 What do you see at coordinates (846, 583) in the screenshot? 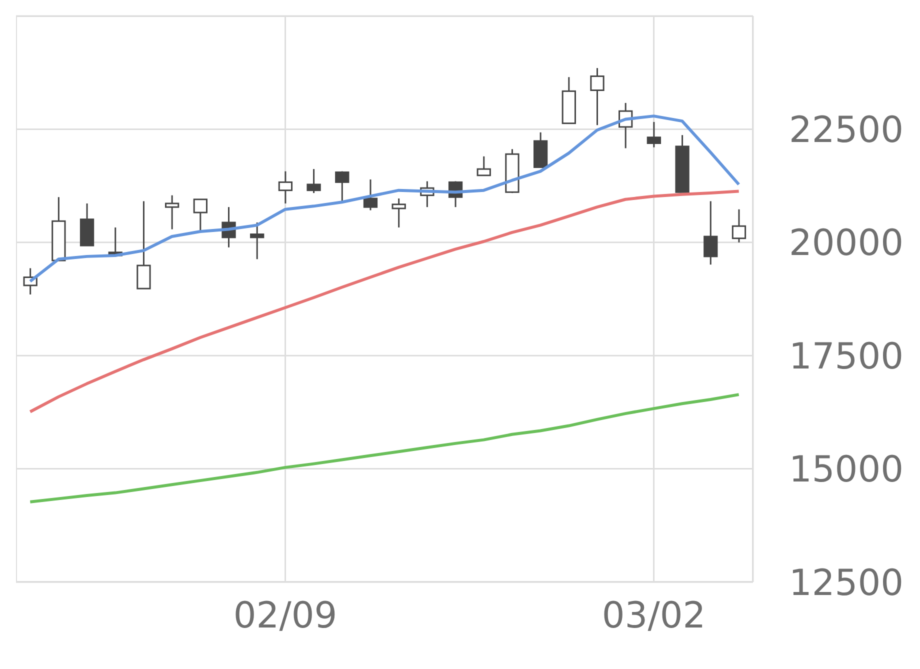
I see `y-tick-label: 12500` at bounding box center [846, 583].